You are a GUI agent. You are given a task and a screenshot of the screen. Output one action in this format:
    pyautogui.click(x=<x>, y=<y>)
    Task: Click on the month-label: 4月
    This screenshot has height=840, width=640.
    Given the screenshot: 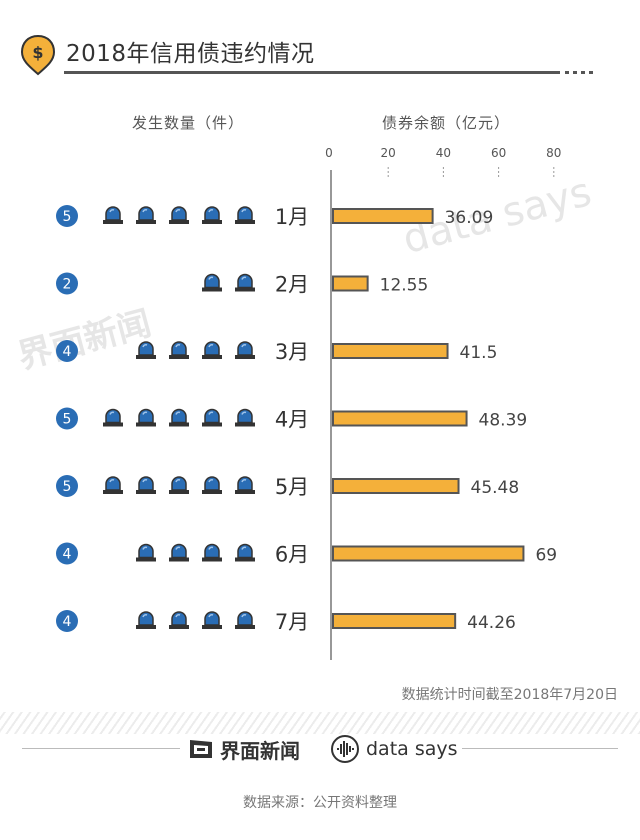 What is the action you would take?
    pyautogui.click(x=292, y=420)
    